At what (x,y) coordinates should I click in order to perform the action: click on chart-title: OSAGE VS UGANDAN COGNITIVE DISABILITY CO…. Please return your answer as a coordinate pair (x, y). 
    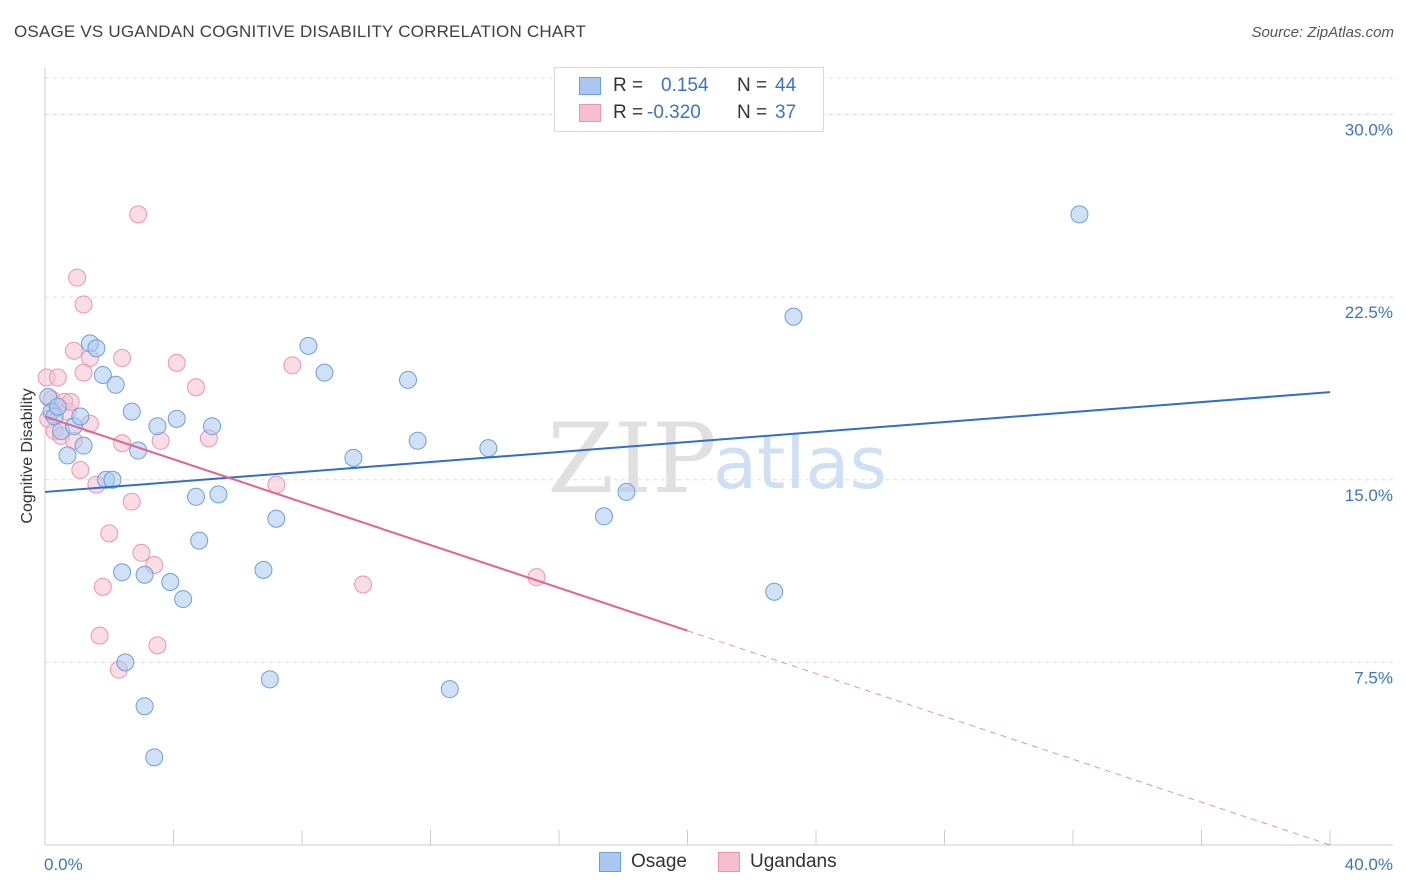
    Looking at the image, I should click on (300, 31).